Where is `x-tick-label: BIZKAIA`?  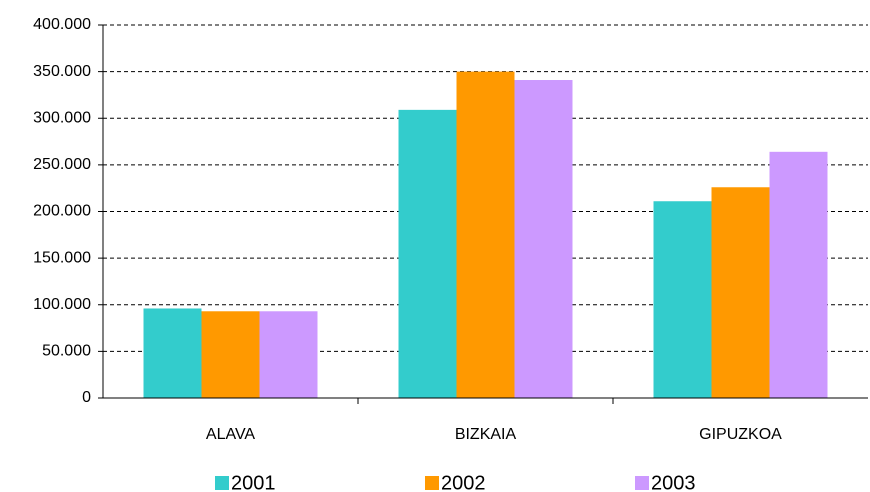
x-tick-label: BIZKAIA is located at coordinates (486, 434).